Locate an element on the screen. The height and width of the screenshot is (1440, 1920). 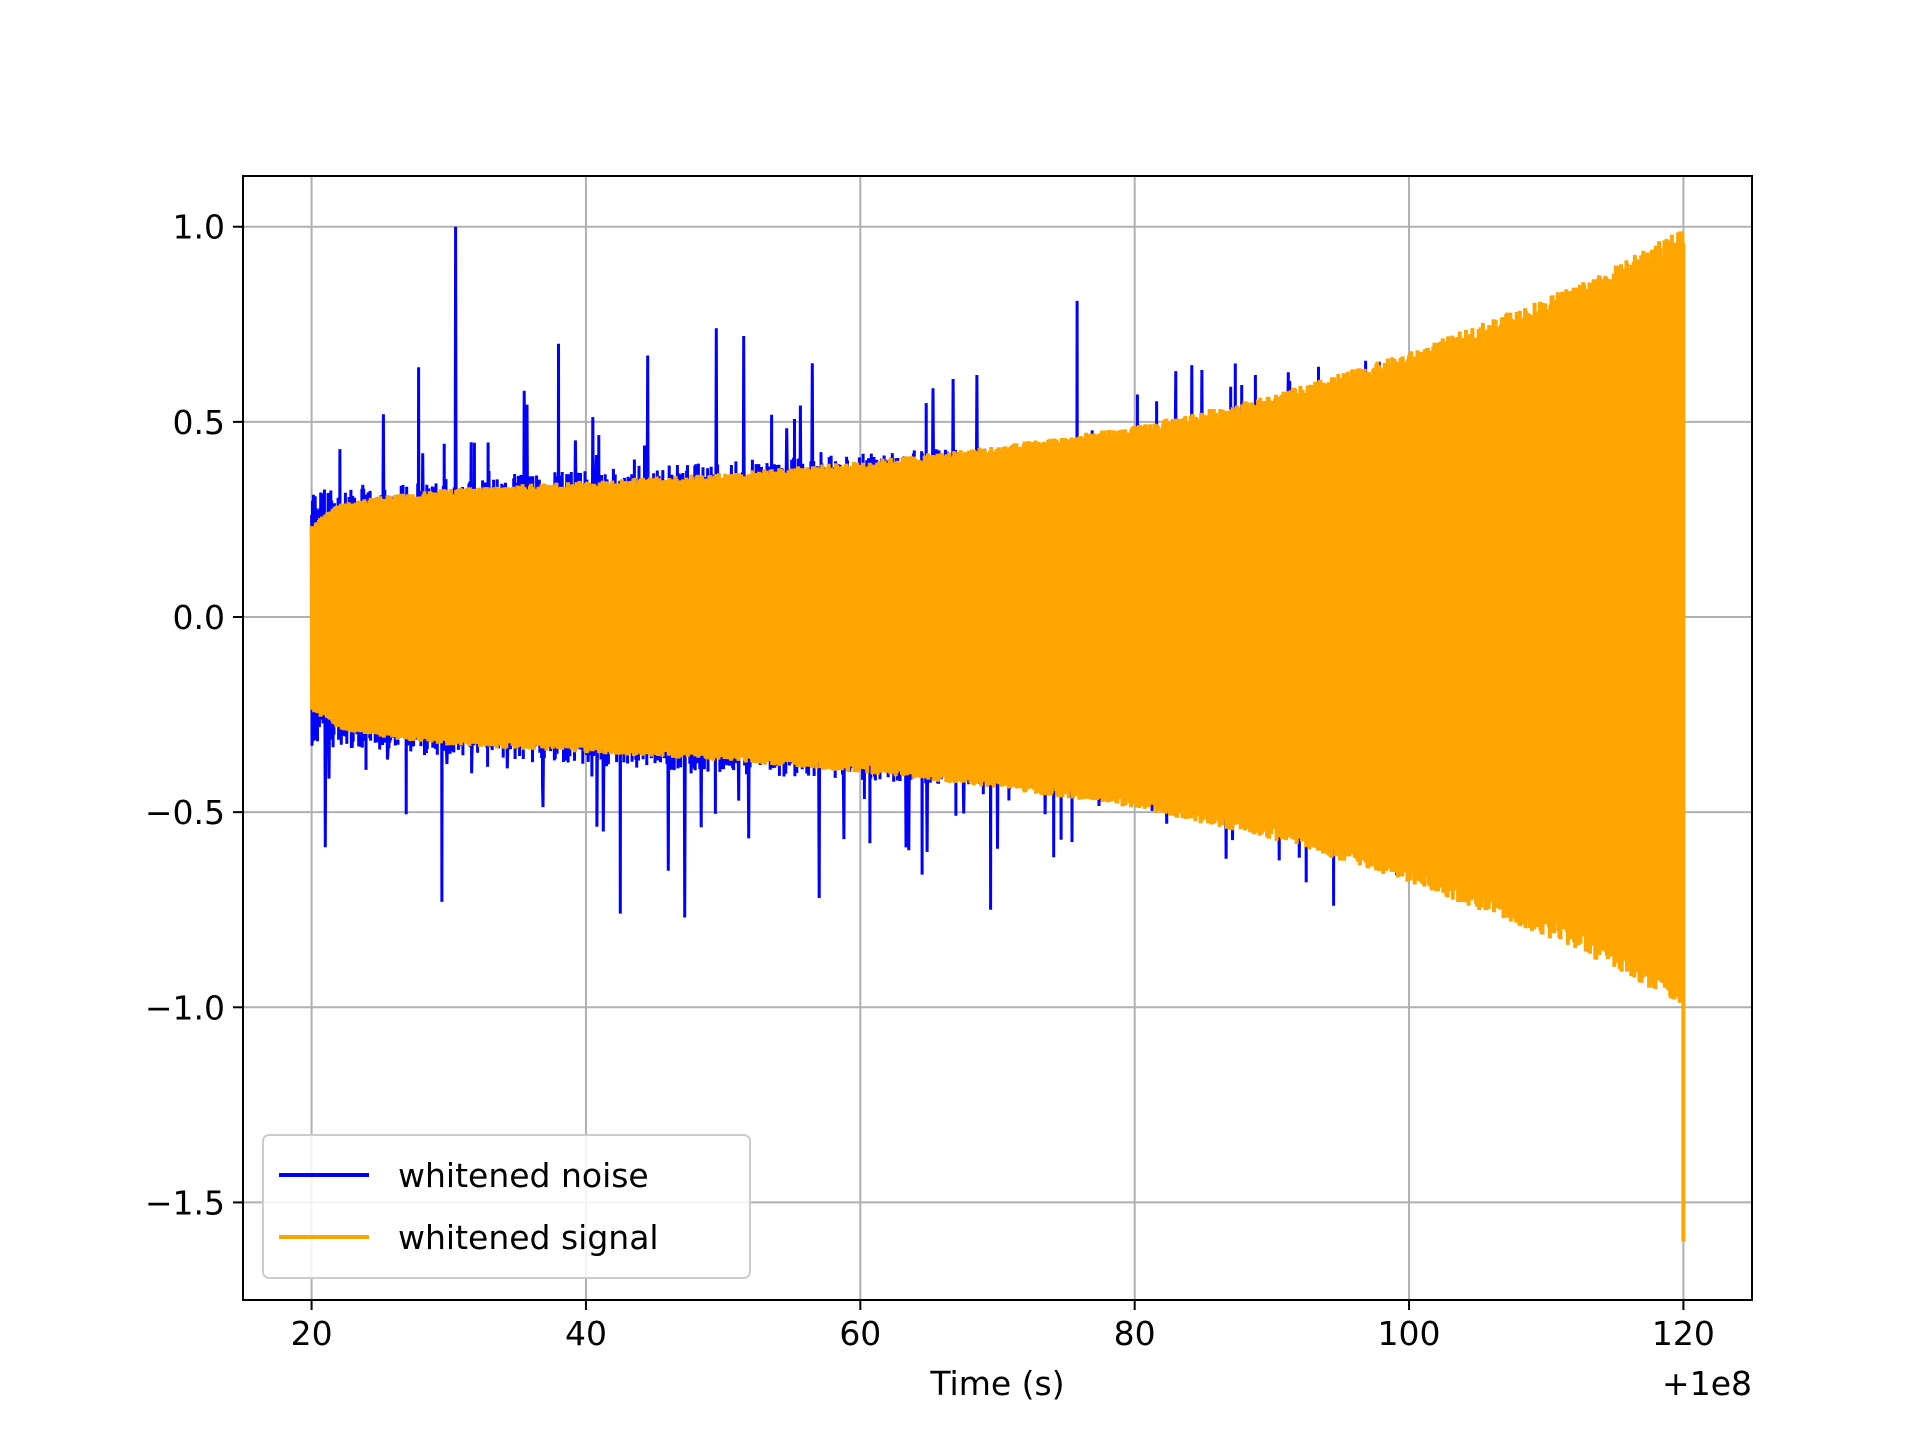
y-tick-label-1: 0.5 is located at coordinates (199, 422).